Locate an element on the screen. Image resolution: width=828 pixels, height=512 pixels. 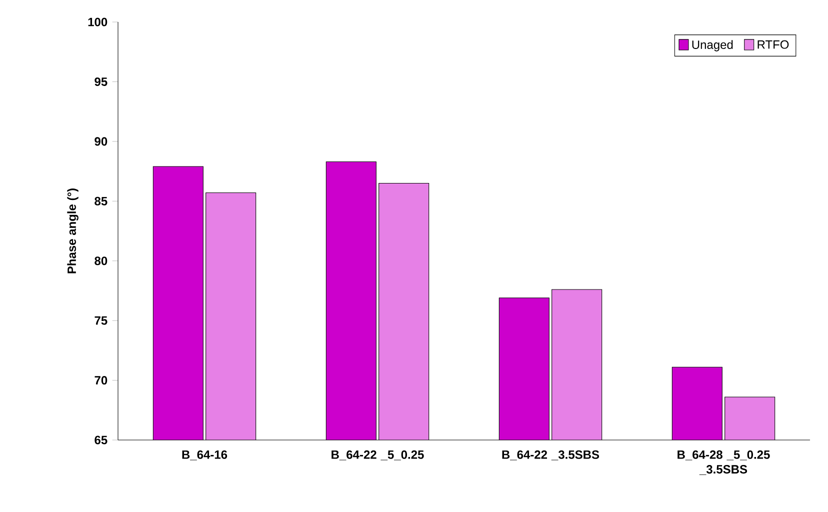
y-tick-label: 85 is located at coordinates (101, 201).